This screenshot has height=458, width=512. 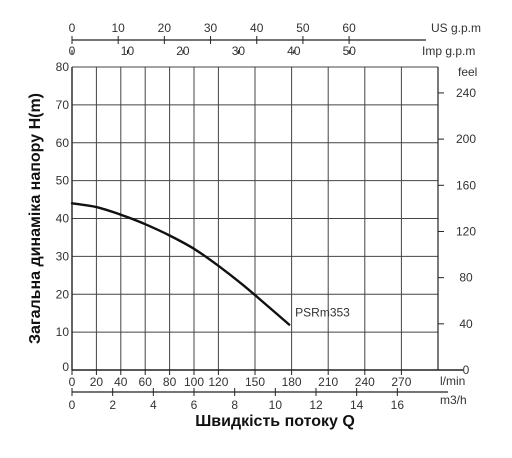 What do you see at coordinates (257, 28) in the screenshot?
I see `us-gpm-tick-label: 40` at bounding box center [257, 28].